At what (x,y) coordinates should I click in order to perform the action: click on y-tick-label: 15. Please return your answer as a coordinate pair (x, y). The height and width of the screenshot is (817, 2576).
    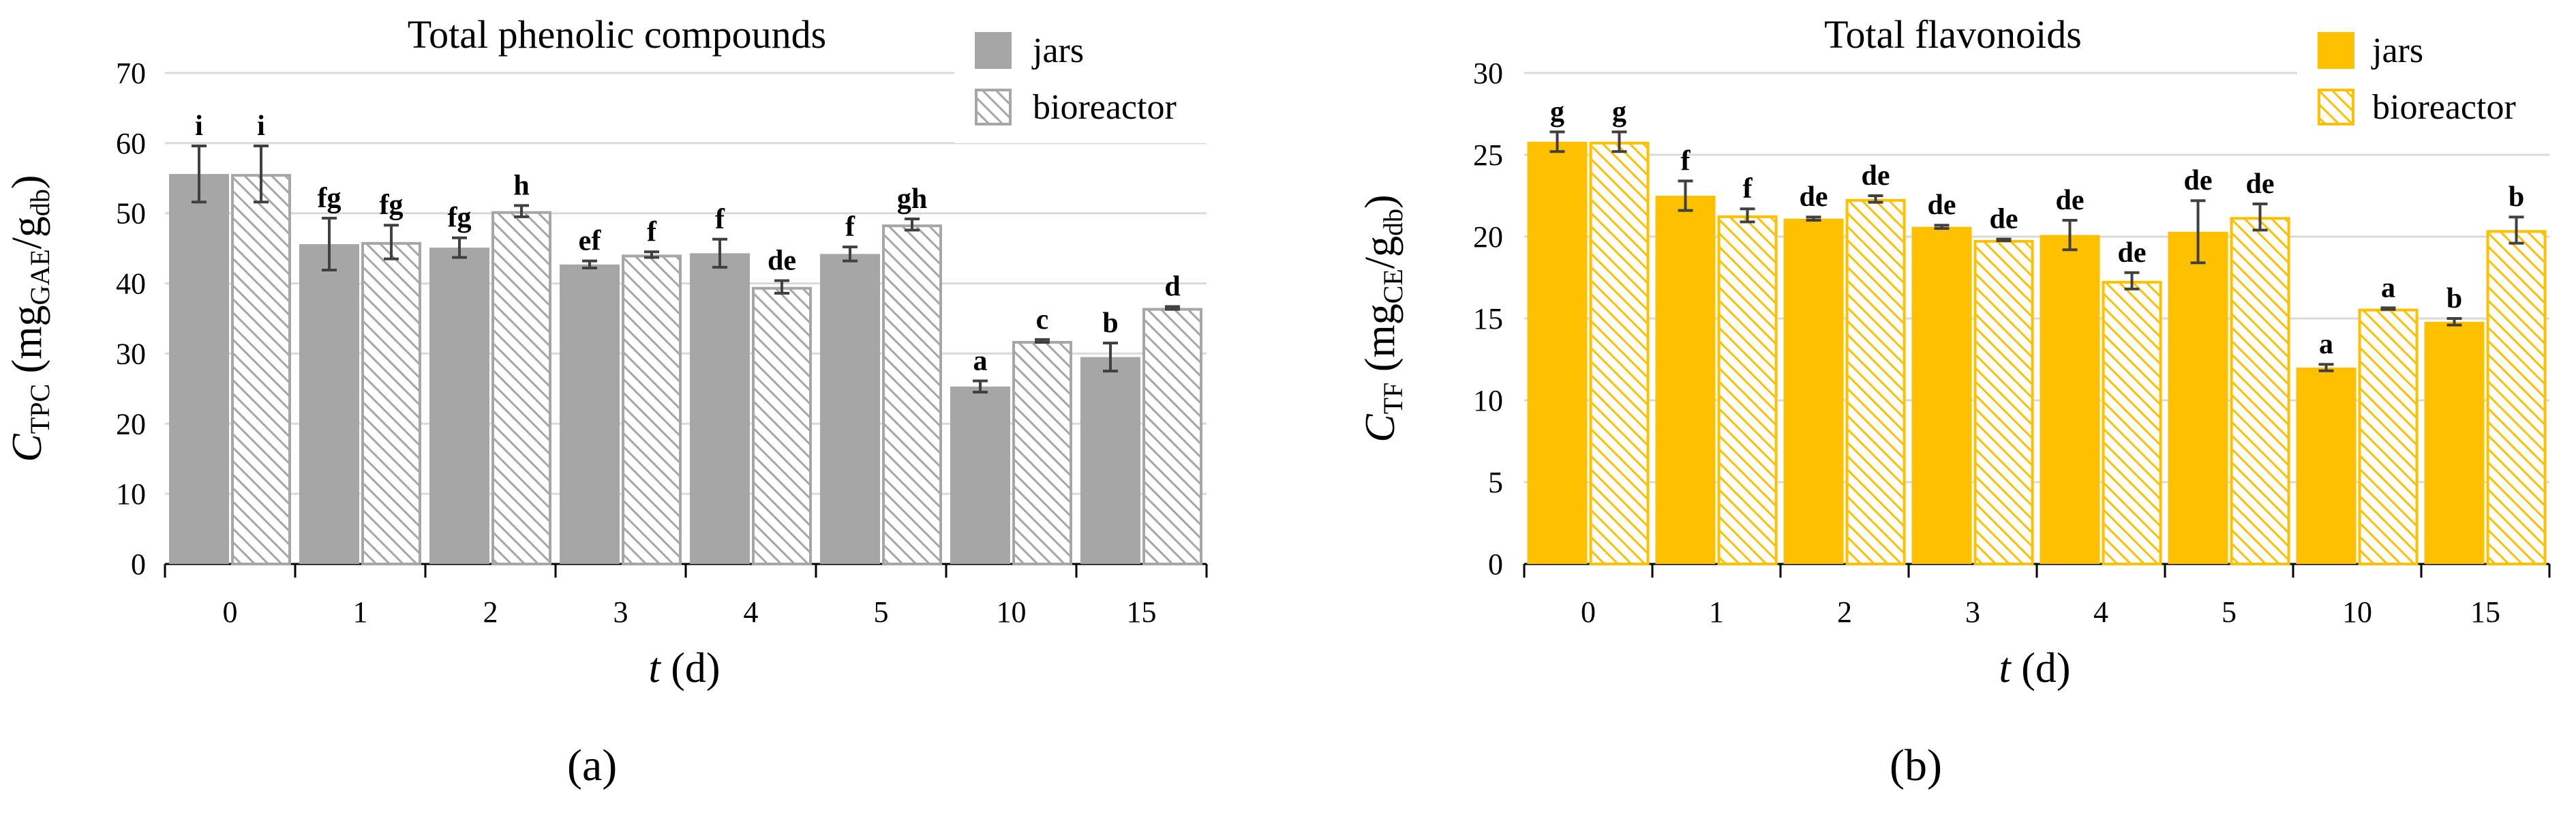
    Looking at the image, I should click on (1488, 319).